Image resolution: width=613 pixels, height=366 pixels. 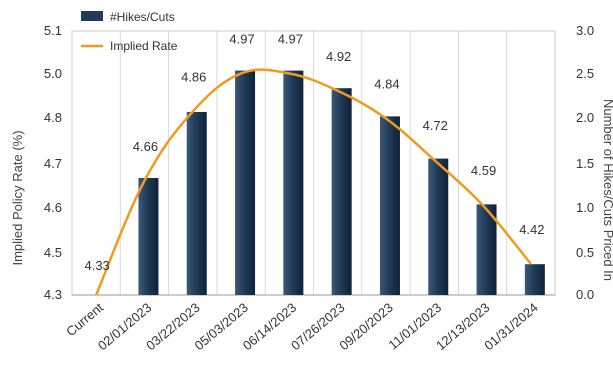 I want to click on bar-07/26/2023, so click(x=341, y=191).